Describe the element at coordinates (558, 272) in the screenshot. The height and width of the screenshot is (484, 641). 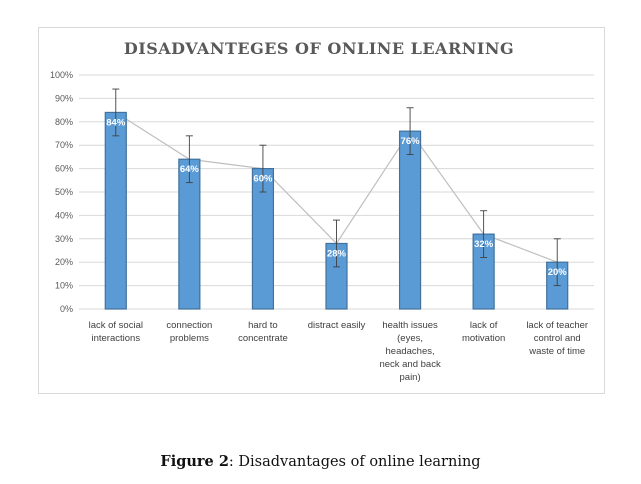
I see `data-label: 20%` at that location.